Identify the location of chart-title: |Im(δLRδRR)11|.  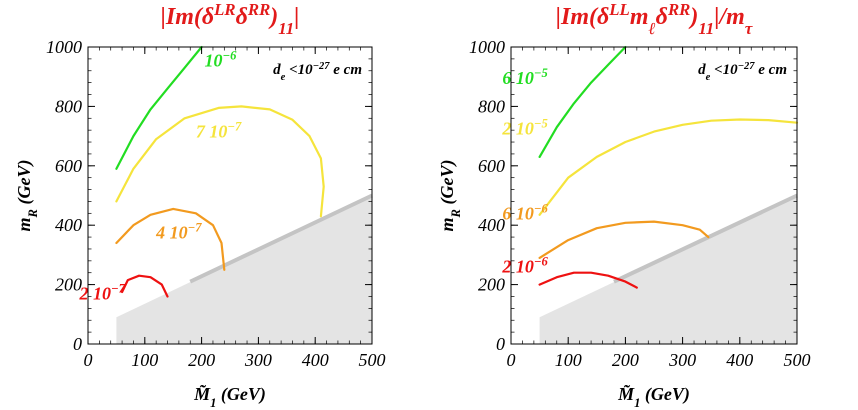
(230, 19).